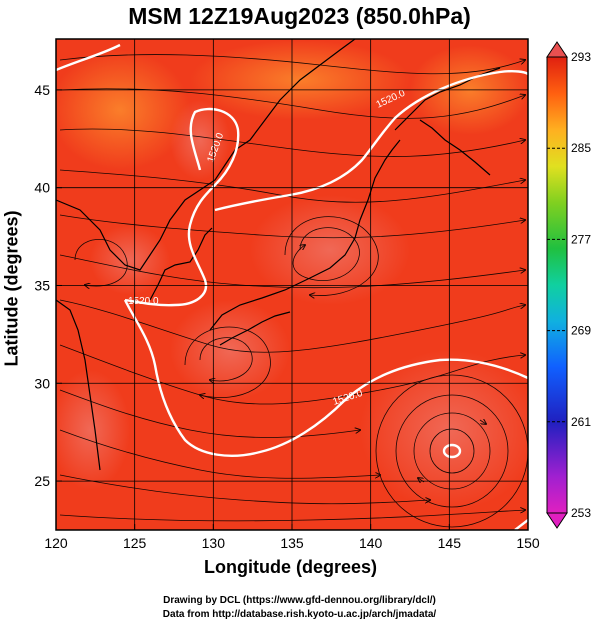 The image size is (599, 625). What do you see at coordinates (528, 543) in the screenshot?
I see `x-tick-label: 150` at bounding box center [528, 543].